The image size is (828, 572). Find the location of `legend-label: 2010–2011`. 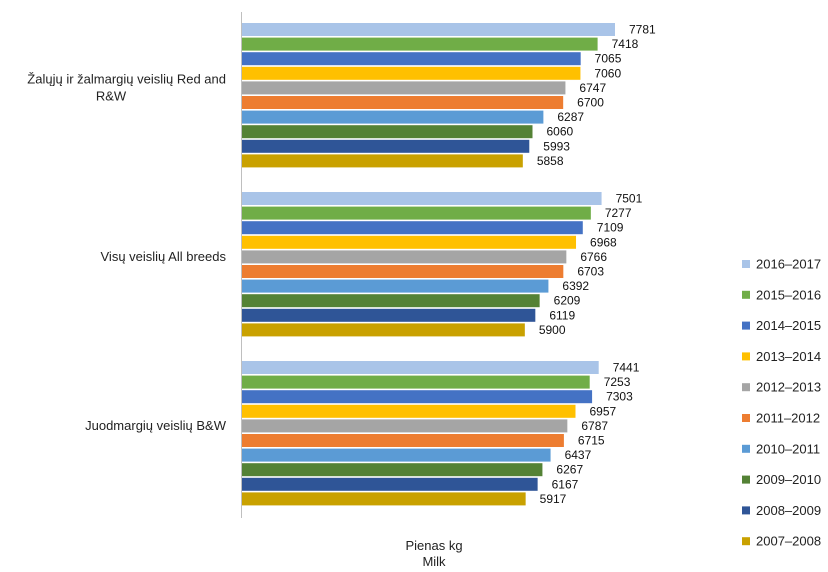

legend-label: 2010–2011 is located at coordinates (788, 448).